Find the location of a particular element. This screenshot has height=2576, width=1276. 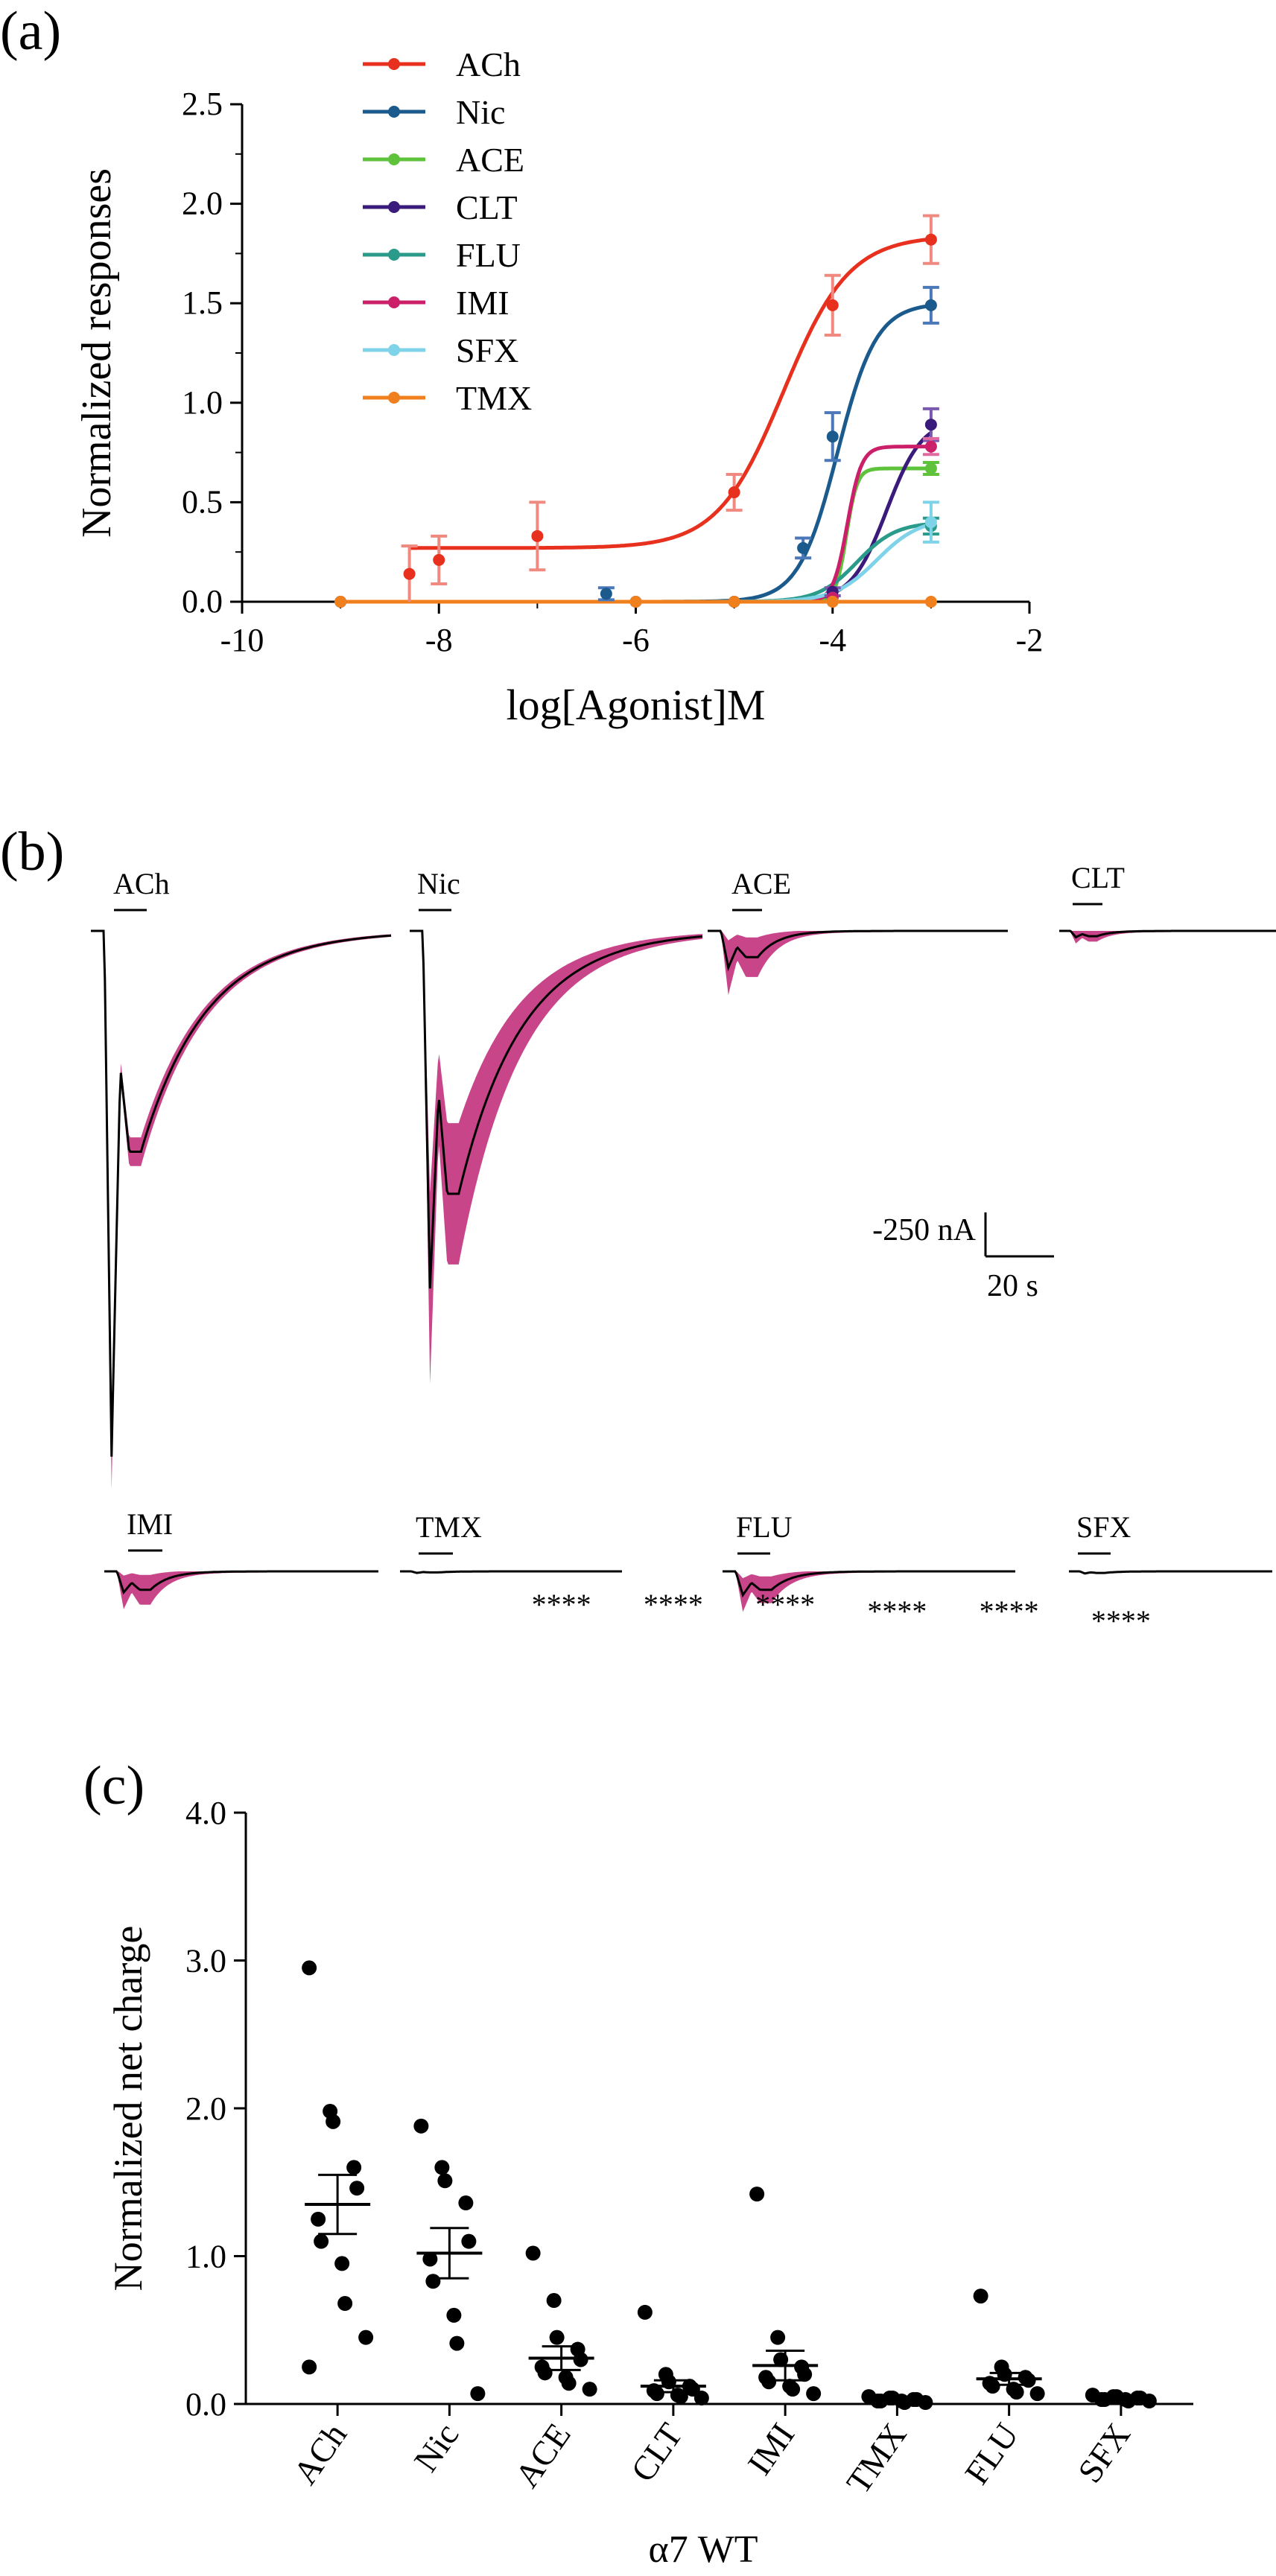

x-tick-label: -2 is located at coordinates (1030, 640).